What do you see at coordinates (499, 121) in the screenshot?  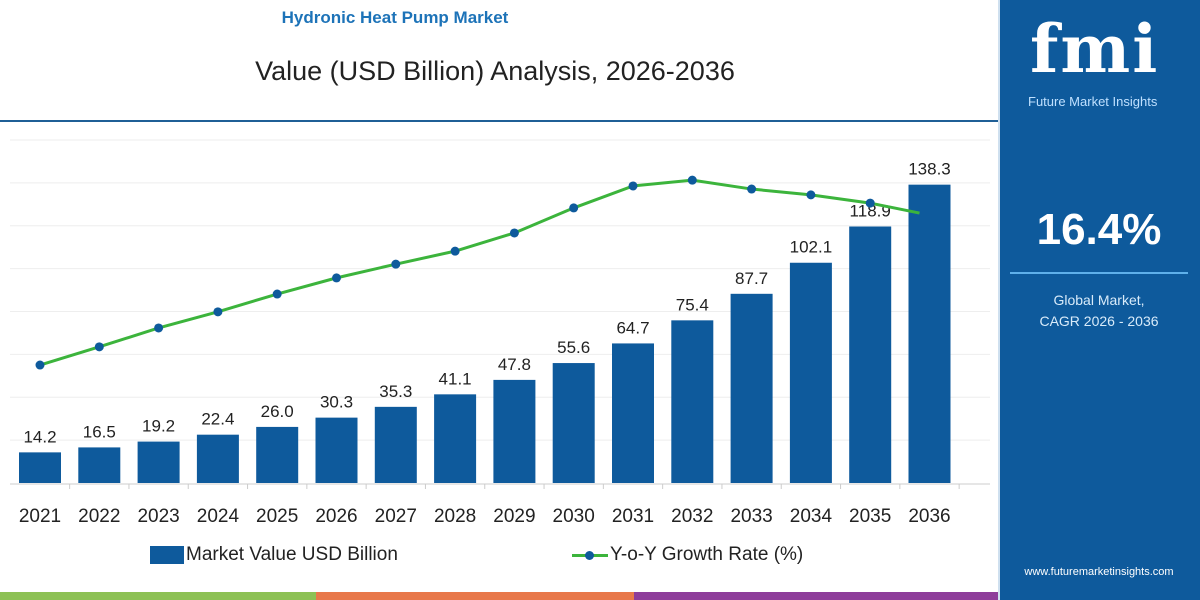 I see `header-divider` at bounding box center [499, 121].